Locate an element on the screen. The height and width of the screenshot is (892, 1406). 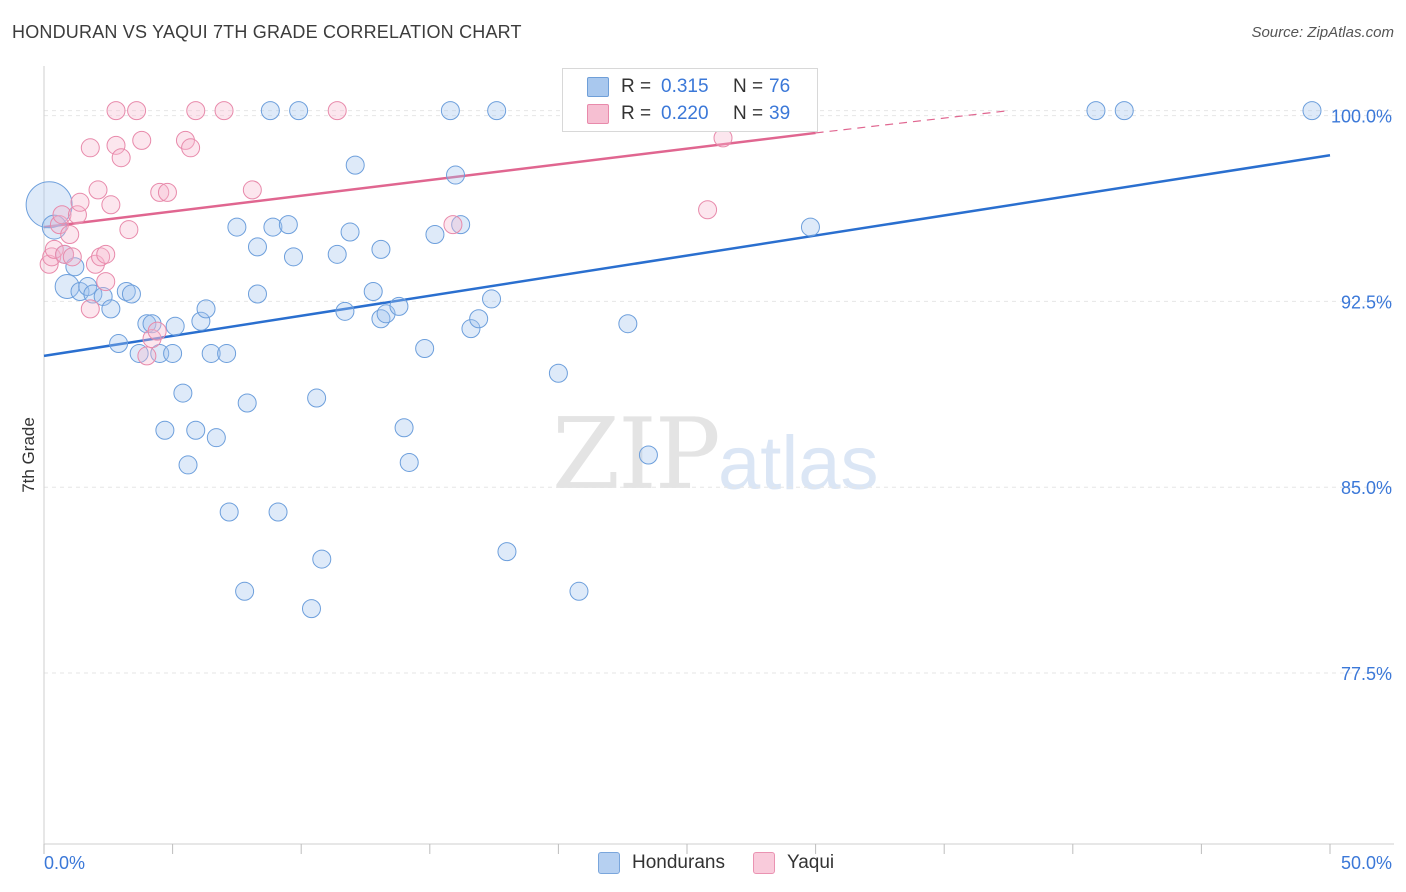
series-yaqui is located at coordinates (386, 233).